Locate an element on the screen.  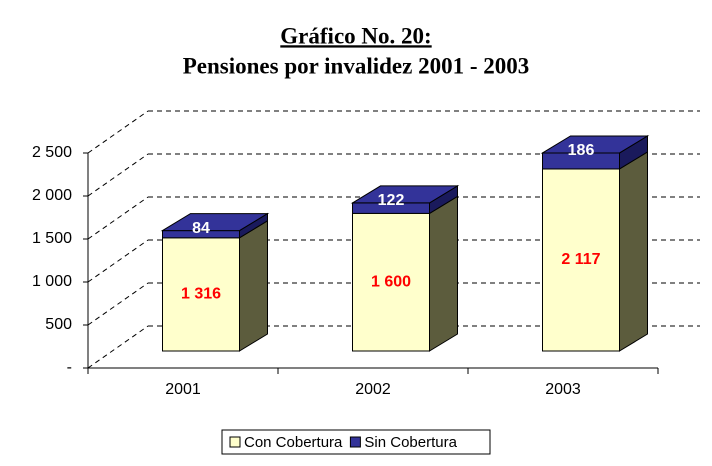
y-tick-label: 1 000 is located at coordinates (52, 281).